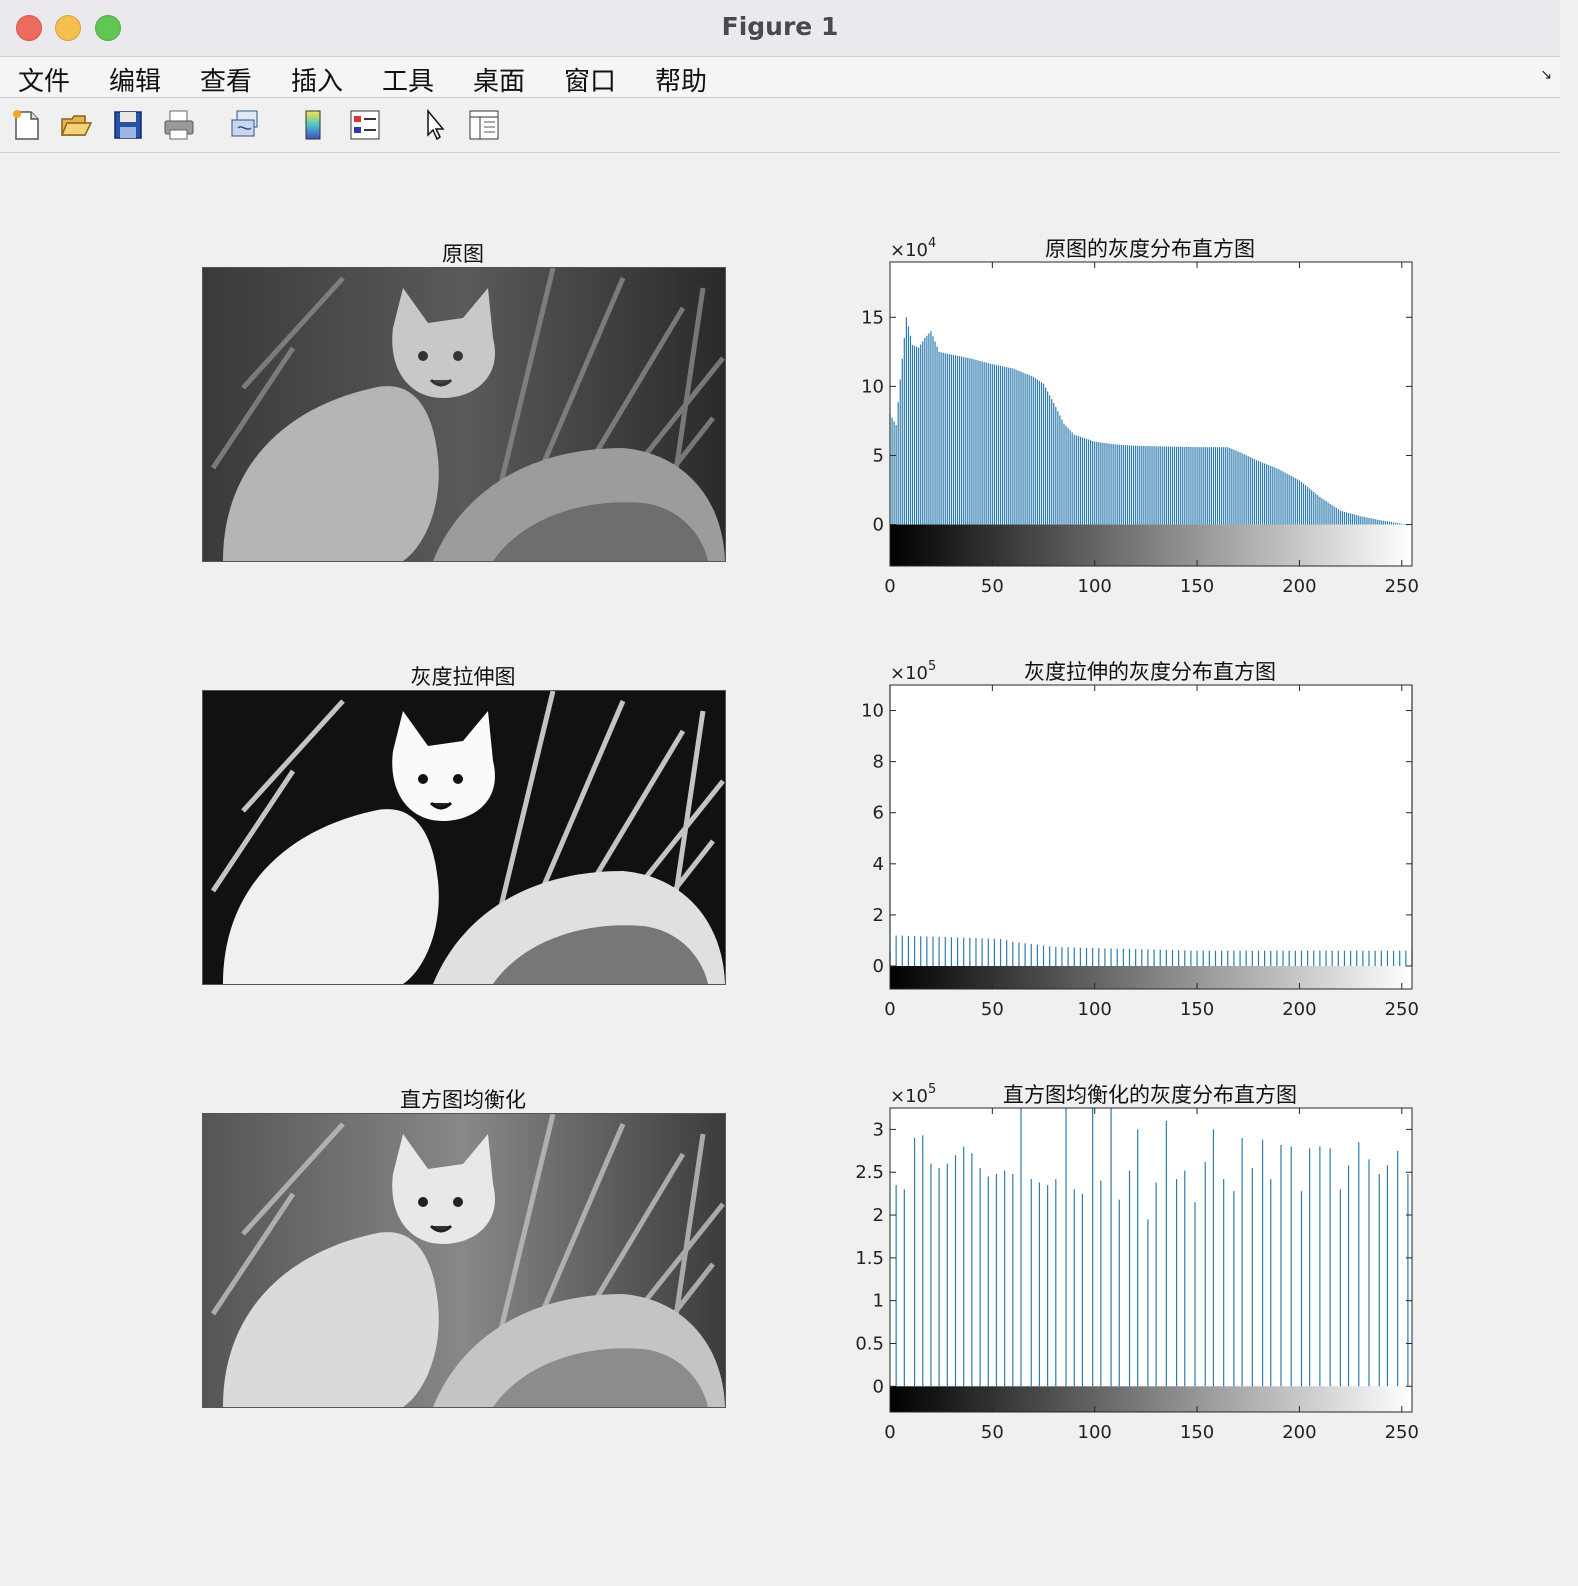  Describe the element at coordinates (29, 28) in the screenshot. I see `close-window-button` at that location.